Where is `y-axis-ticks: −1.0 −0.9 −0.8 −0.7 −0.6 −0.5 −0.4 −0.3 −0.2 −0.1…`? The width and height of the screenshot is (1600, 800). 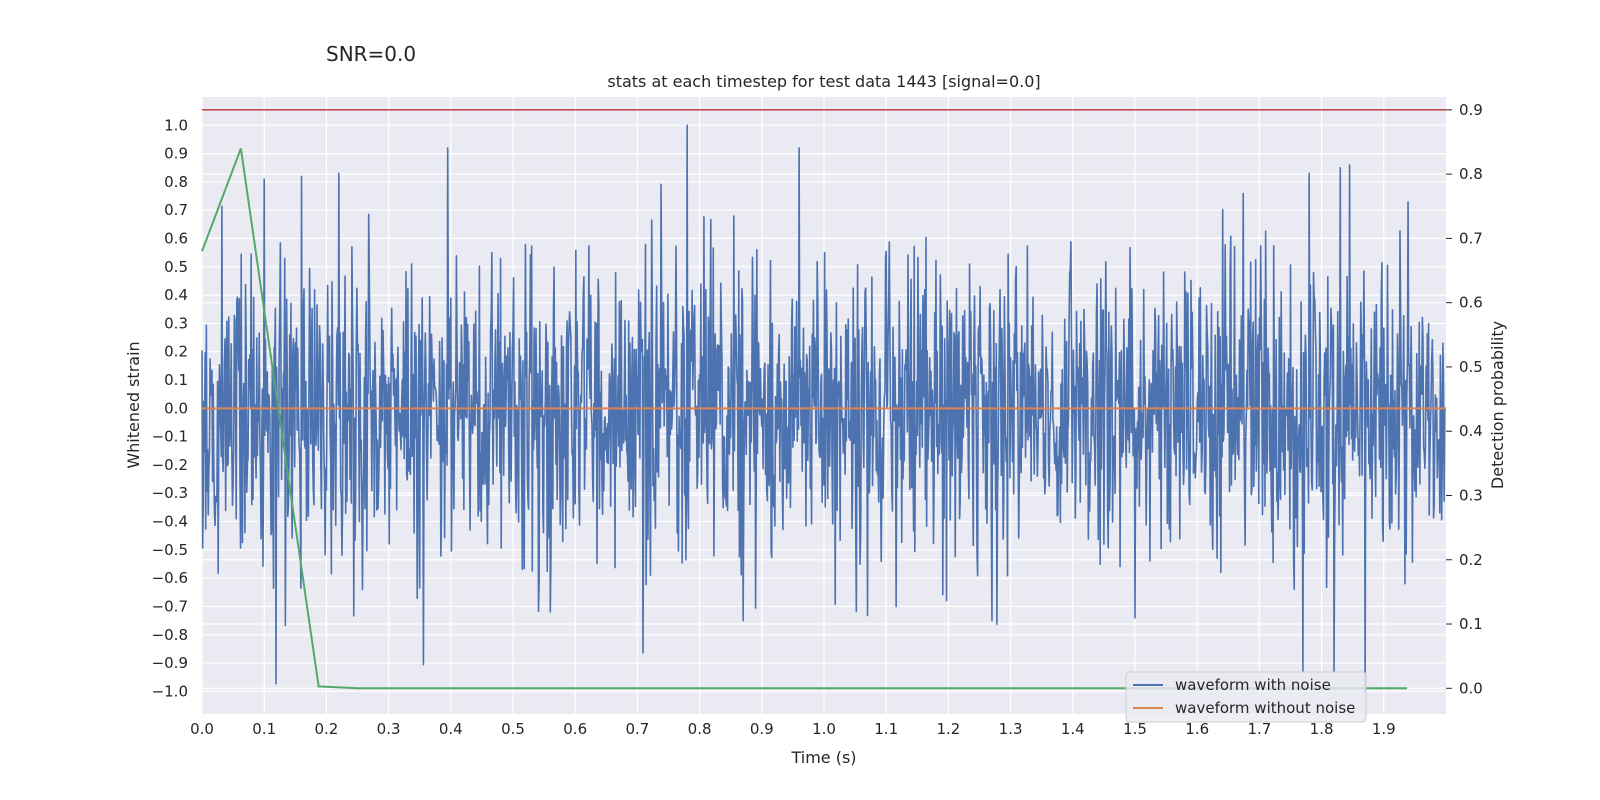
y-axis-ticks: −1.0 −0.9 −0.8 −0.7 −0.6 −0.5 −0.4 −0.3 −0.2 −0.1… is located at coordinates (170, 408).